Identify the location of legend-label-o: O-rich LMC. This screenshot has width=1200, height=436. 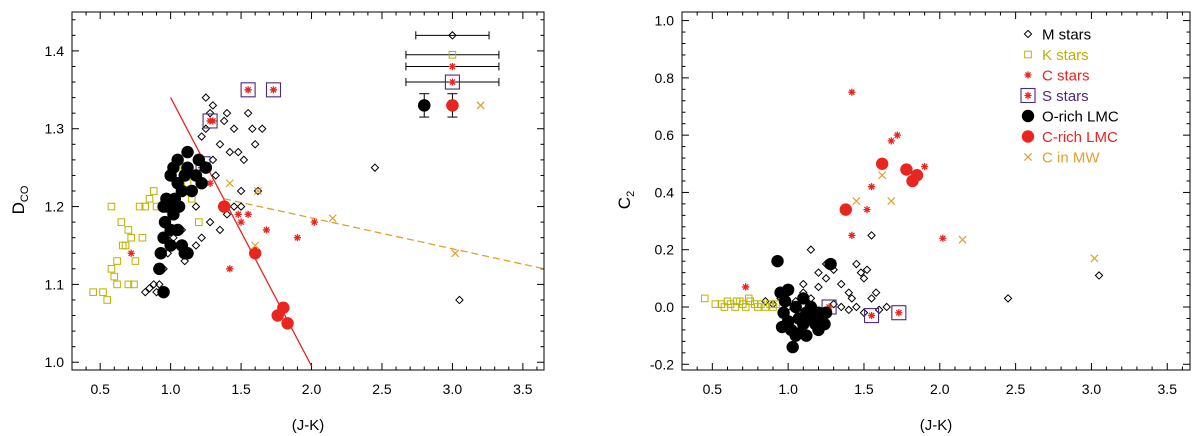
(1080, 117).